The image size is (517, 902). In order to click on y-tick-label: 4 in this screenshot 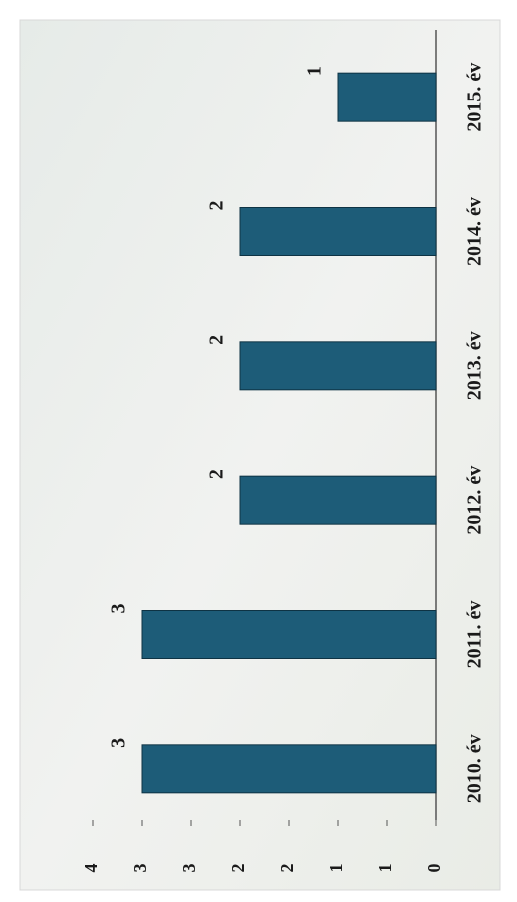, I will do `click(91, 868)`.